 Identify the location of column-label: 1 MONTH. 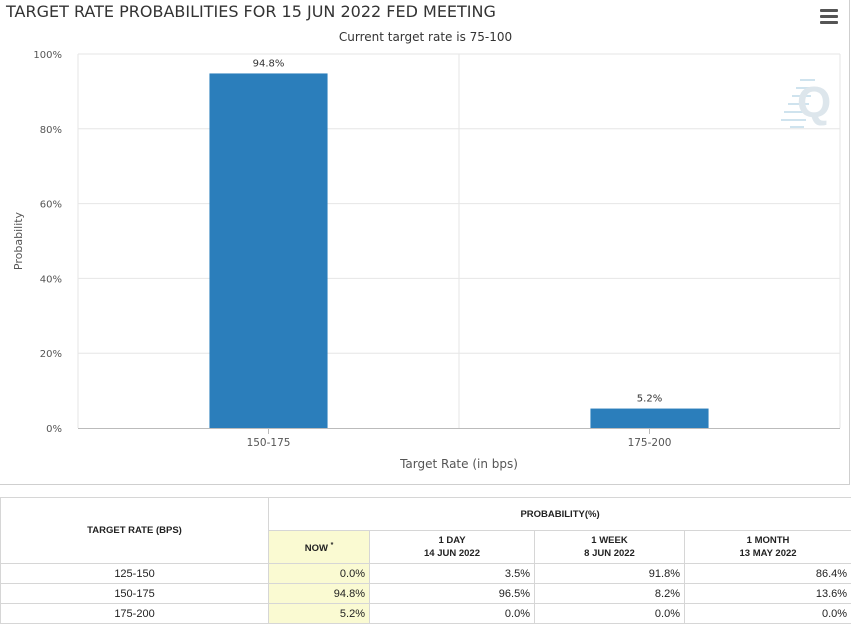
(768, 540).